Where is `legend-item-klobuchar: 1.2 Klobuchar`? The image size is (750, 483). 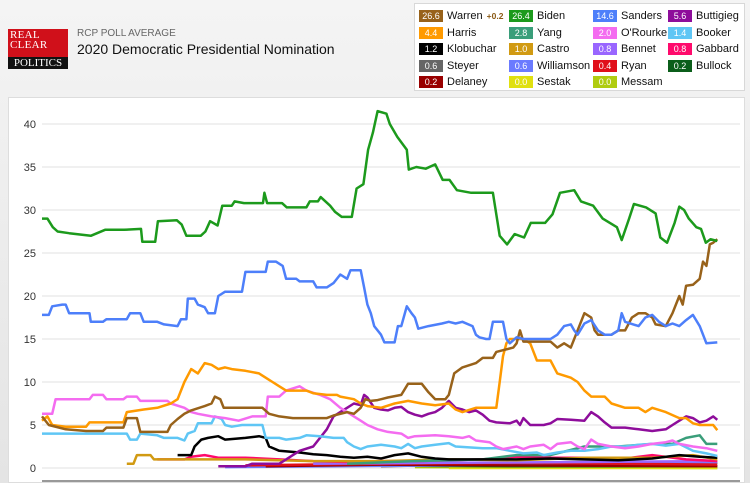 legend-item-klobuchar: 1.2 Klobuchar is located at coordinates (458, 49).